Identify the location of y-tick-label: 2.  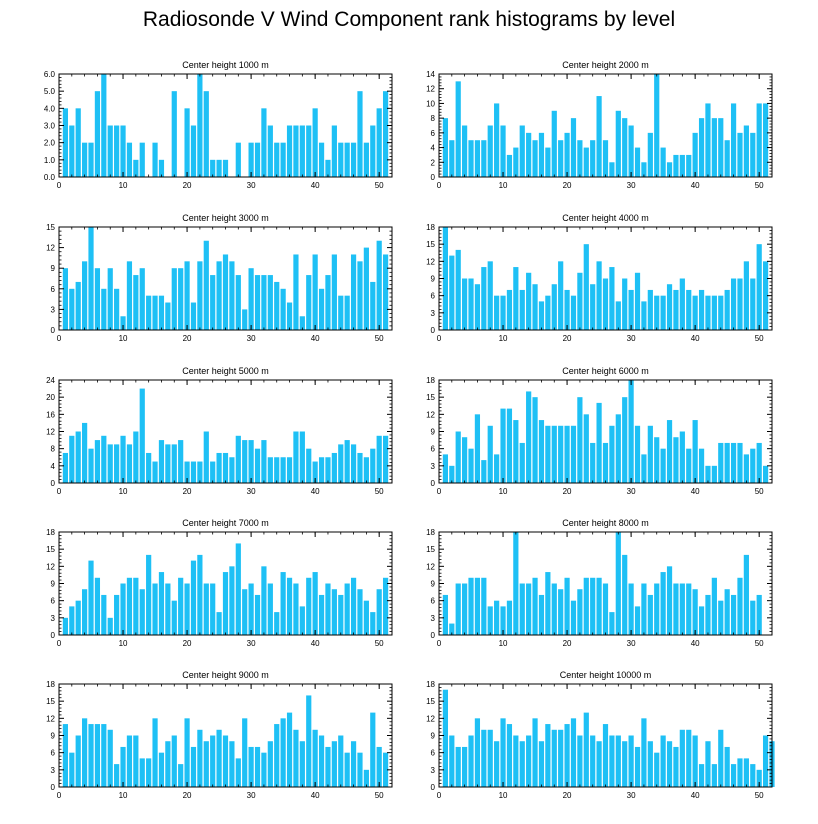
(433, 162).